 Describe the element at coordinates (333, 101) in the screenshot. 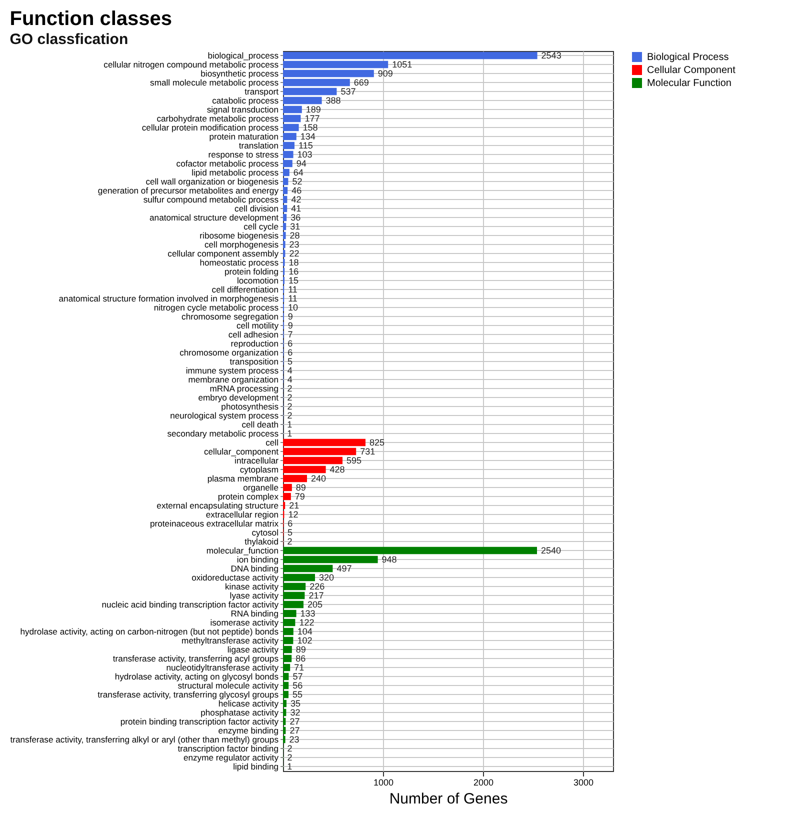

I see `data-label: 388` at that location.